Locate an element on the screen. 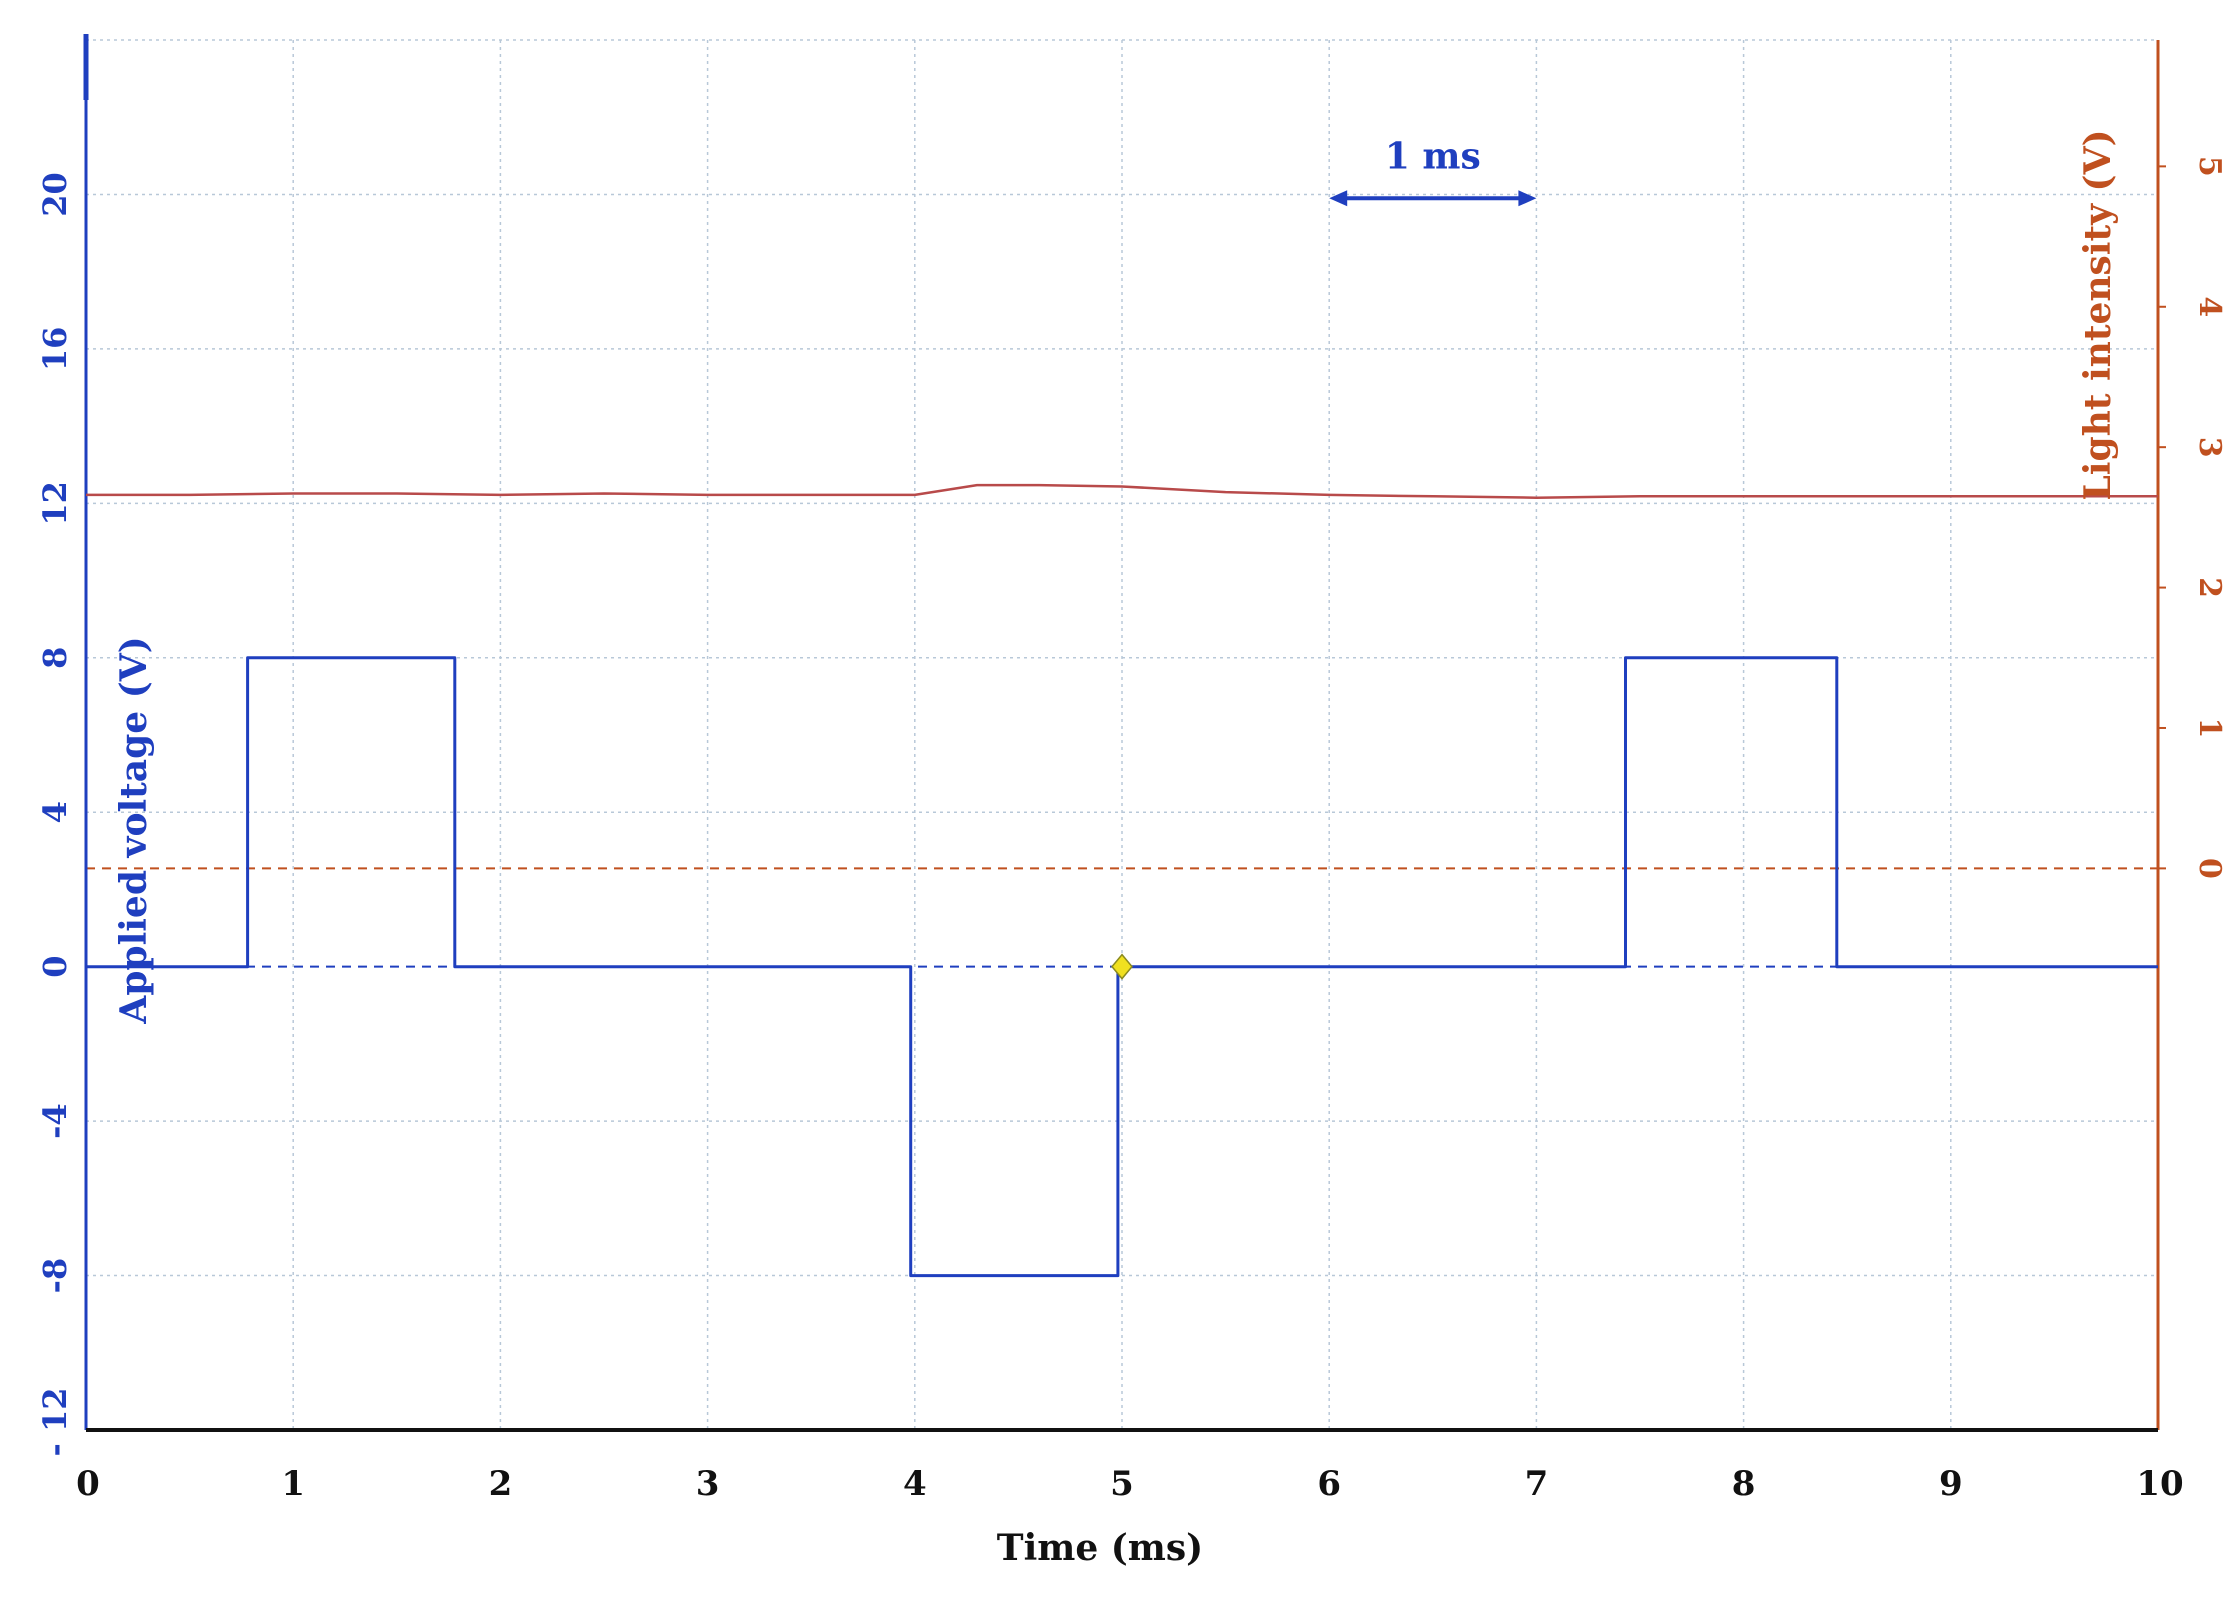  marker-point is located at coordinates (1122, 966).